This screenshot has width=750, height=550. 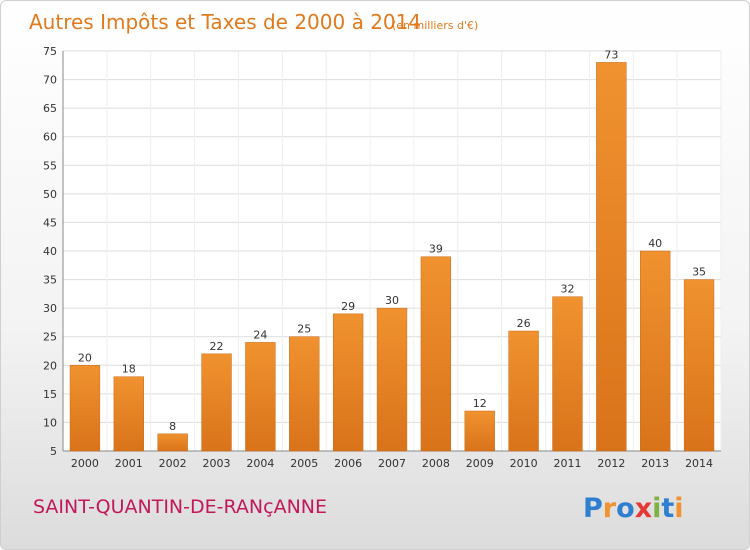 I want to click on data-label-2002: 8, so click(x=172, y=426).